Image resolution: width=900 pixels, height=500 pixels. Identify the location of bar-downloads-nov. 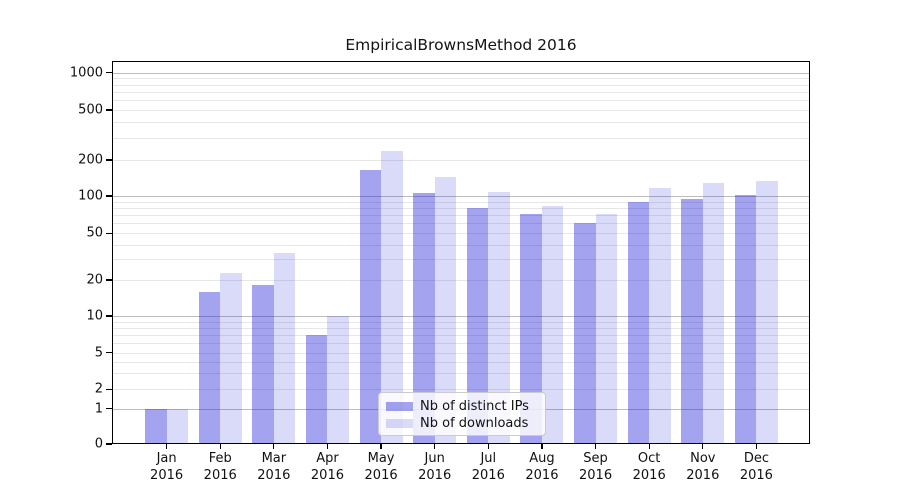
(713, 313).